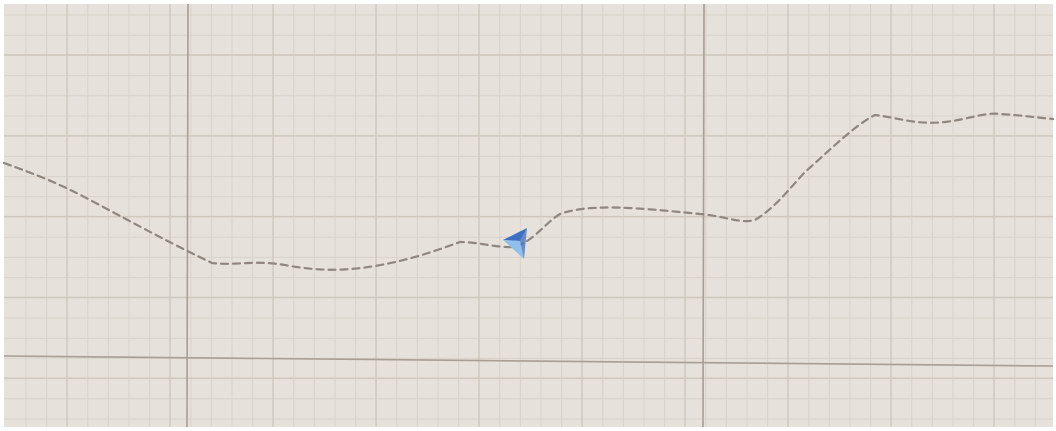 The image size is (1056, 431). Describe the element at coordinates (513, 249) in the screenshot. I see `arrowhead-light-facet` at that location.